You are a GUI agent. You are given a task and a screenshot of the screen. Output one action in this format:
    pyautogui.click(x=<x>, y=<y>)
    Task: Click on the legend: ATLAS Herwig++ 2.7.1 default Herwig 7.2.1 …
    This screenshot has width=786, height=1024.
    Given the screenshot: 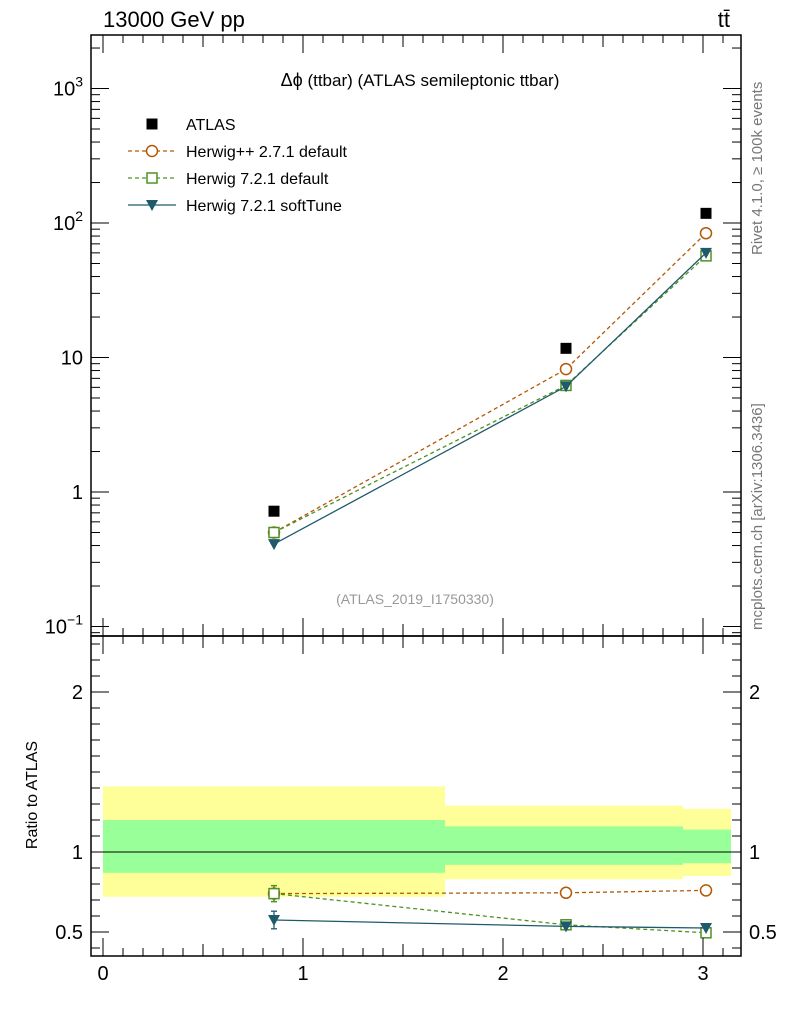 What is the action you would take?
    pyautogui.click(x=238, y=166)
    